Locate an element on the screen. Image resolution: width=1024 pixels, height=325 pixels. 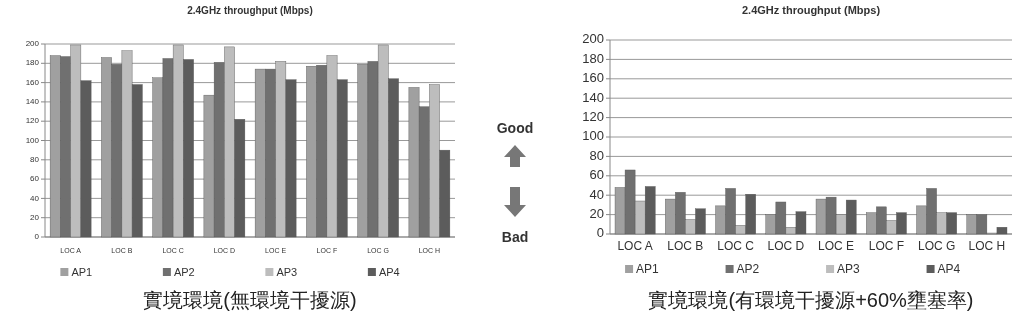
text: Good is located at coordinates (515, 128).